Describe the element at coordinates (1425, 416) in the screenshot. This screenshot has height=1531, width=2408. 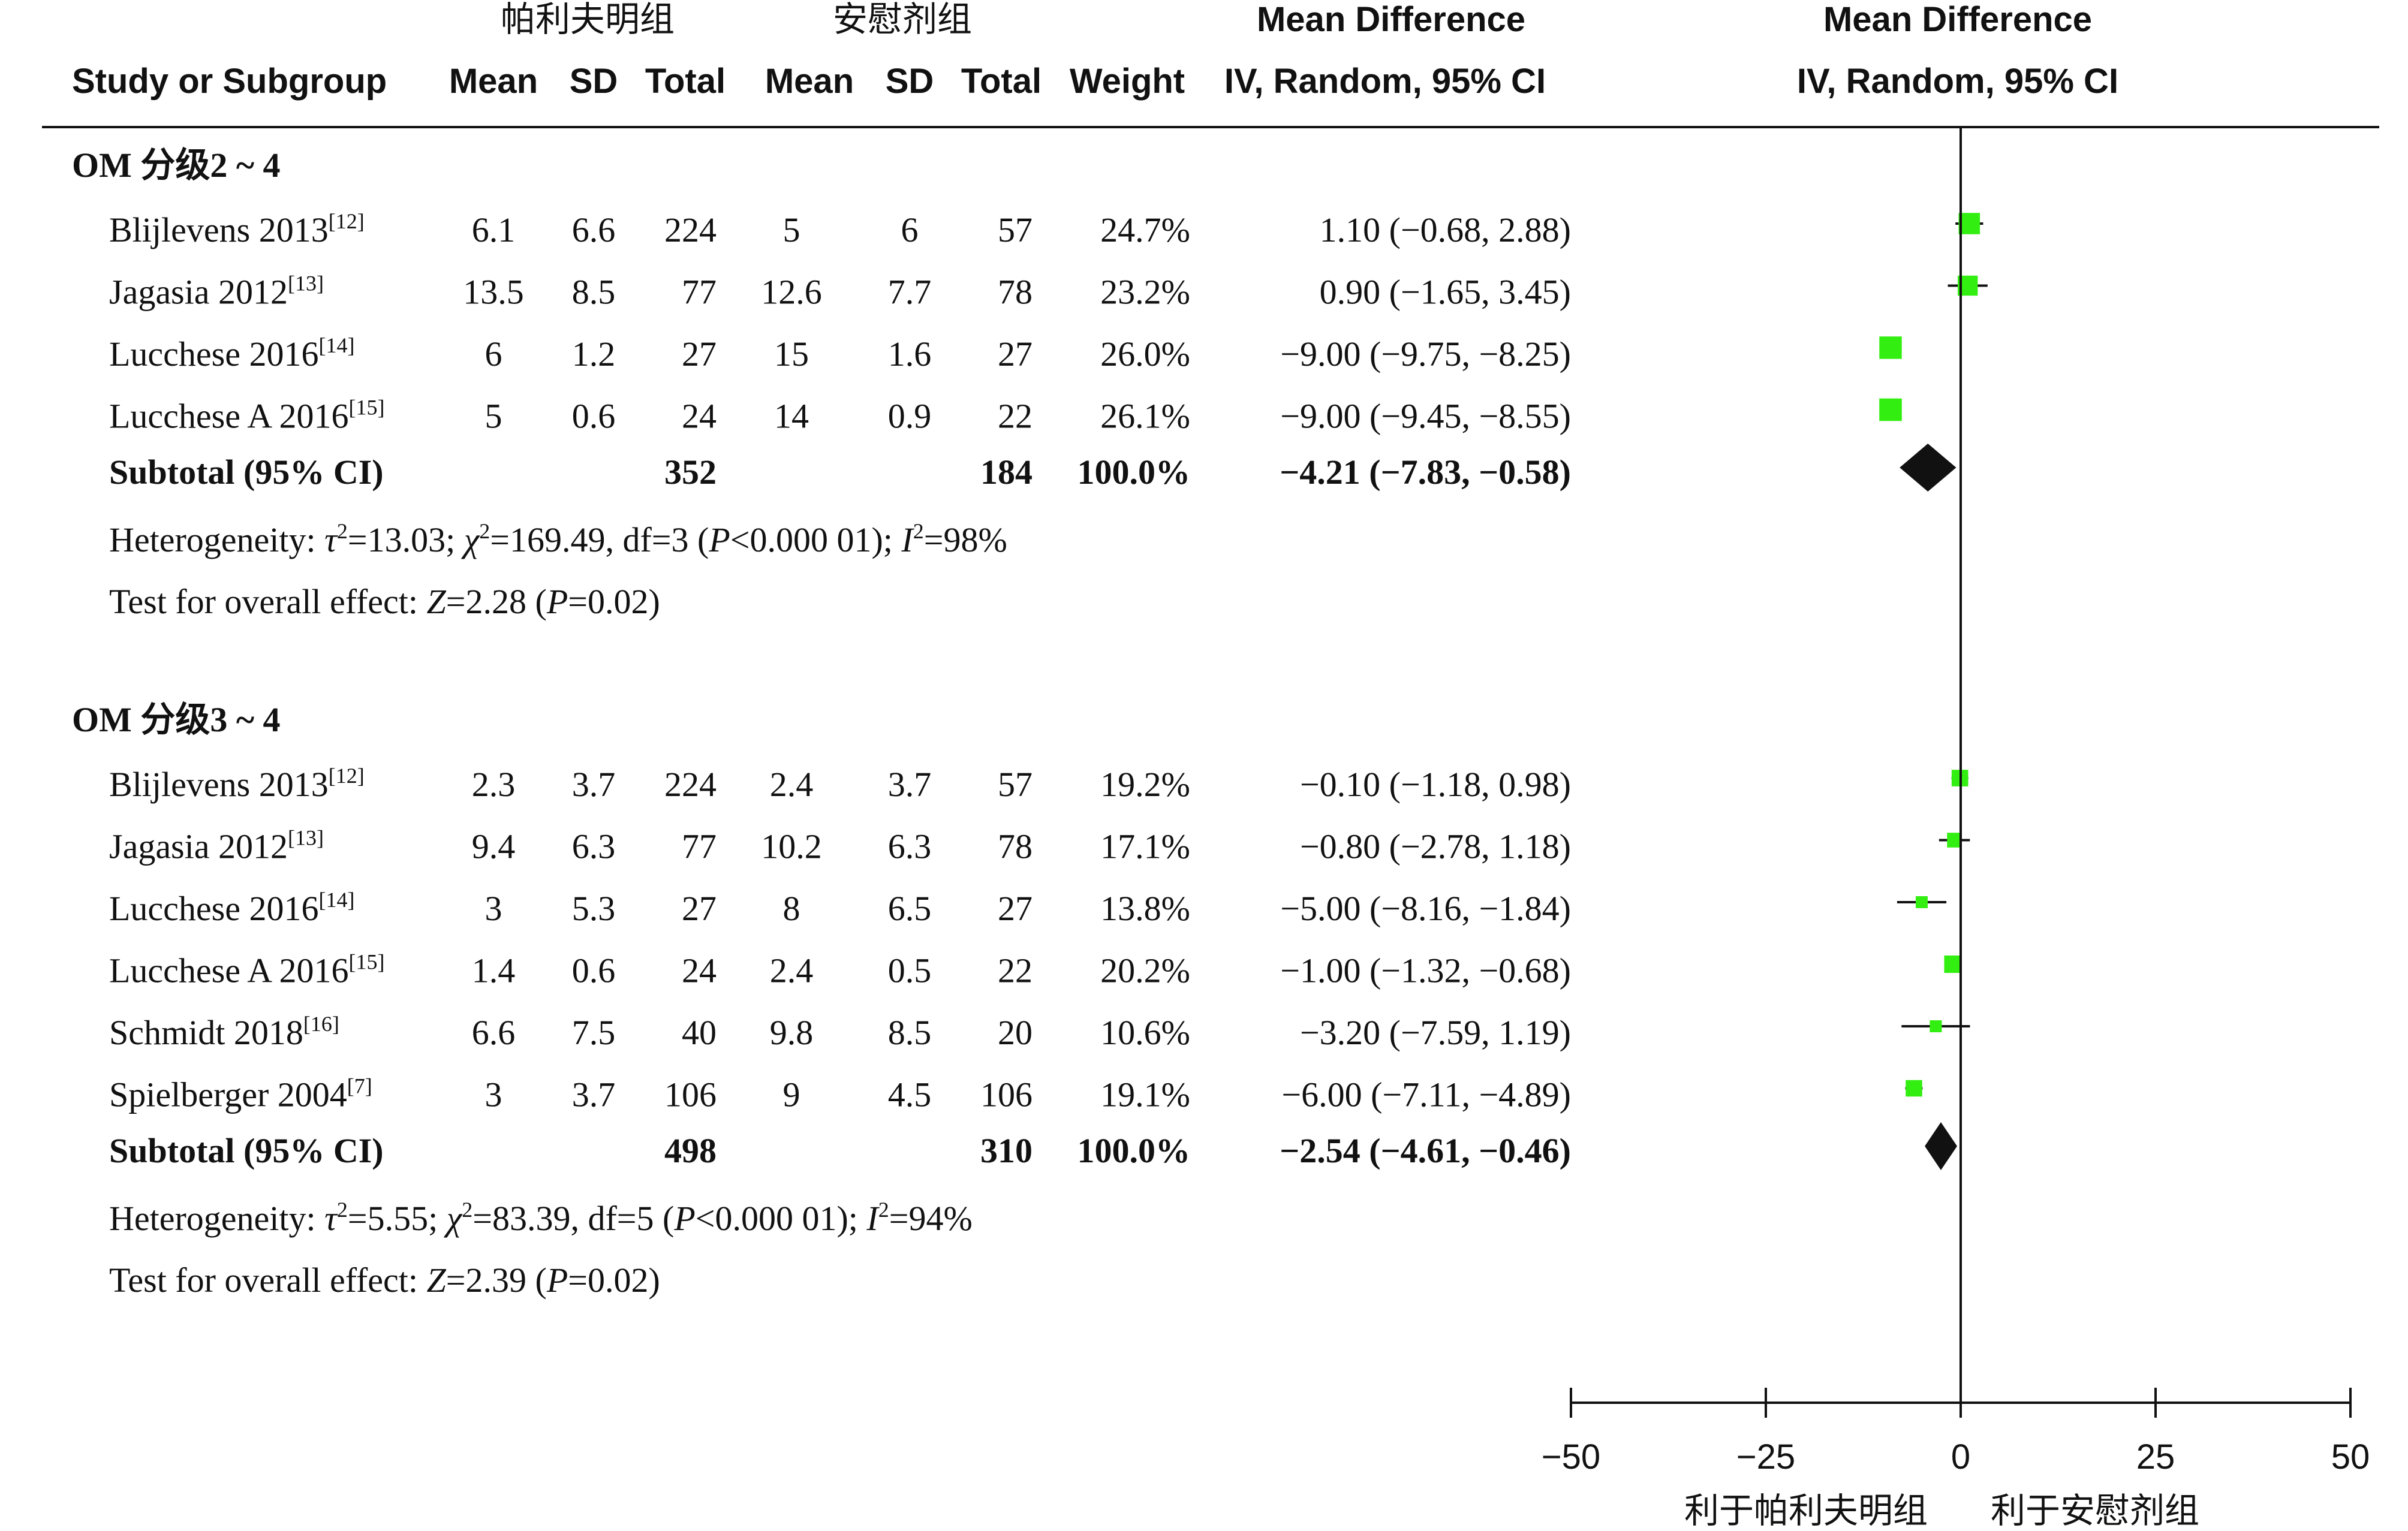
I see `ci-value: −9.00 (−9.45, −8.55)` at that location.